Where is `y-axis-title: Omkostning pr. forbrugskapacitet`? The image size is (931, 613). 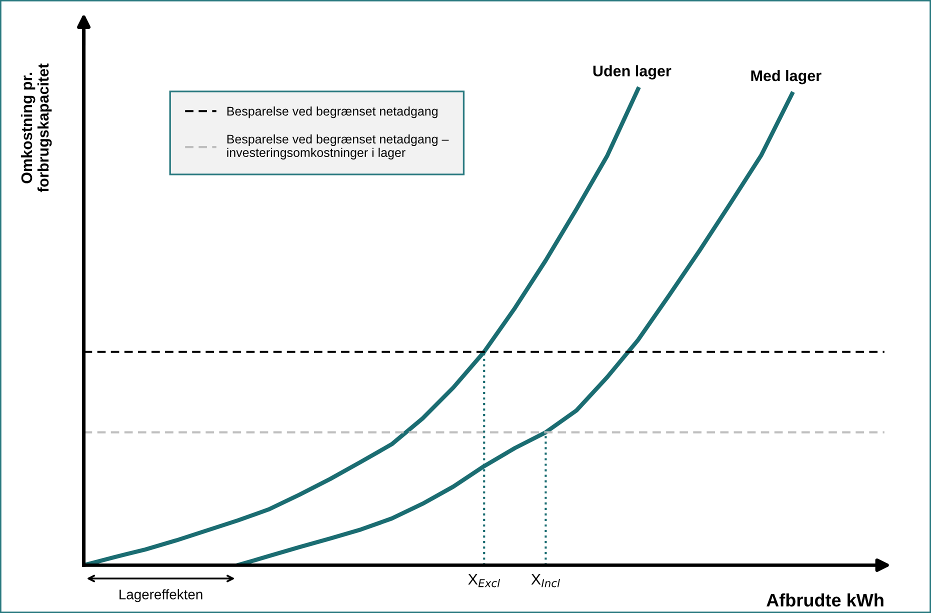 y-axis-title: Omkostning pr. forbrugskapacitet is located at coordinates (36, 128).